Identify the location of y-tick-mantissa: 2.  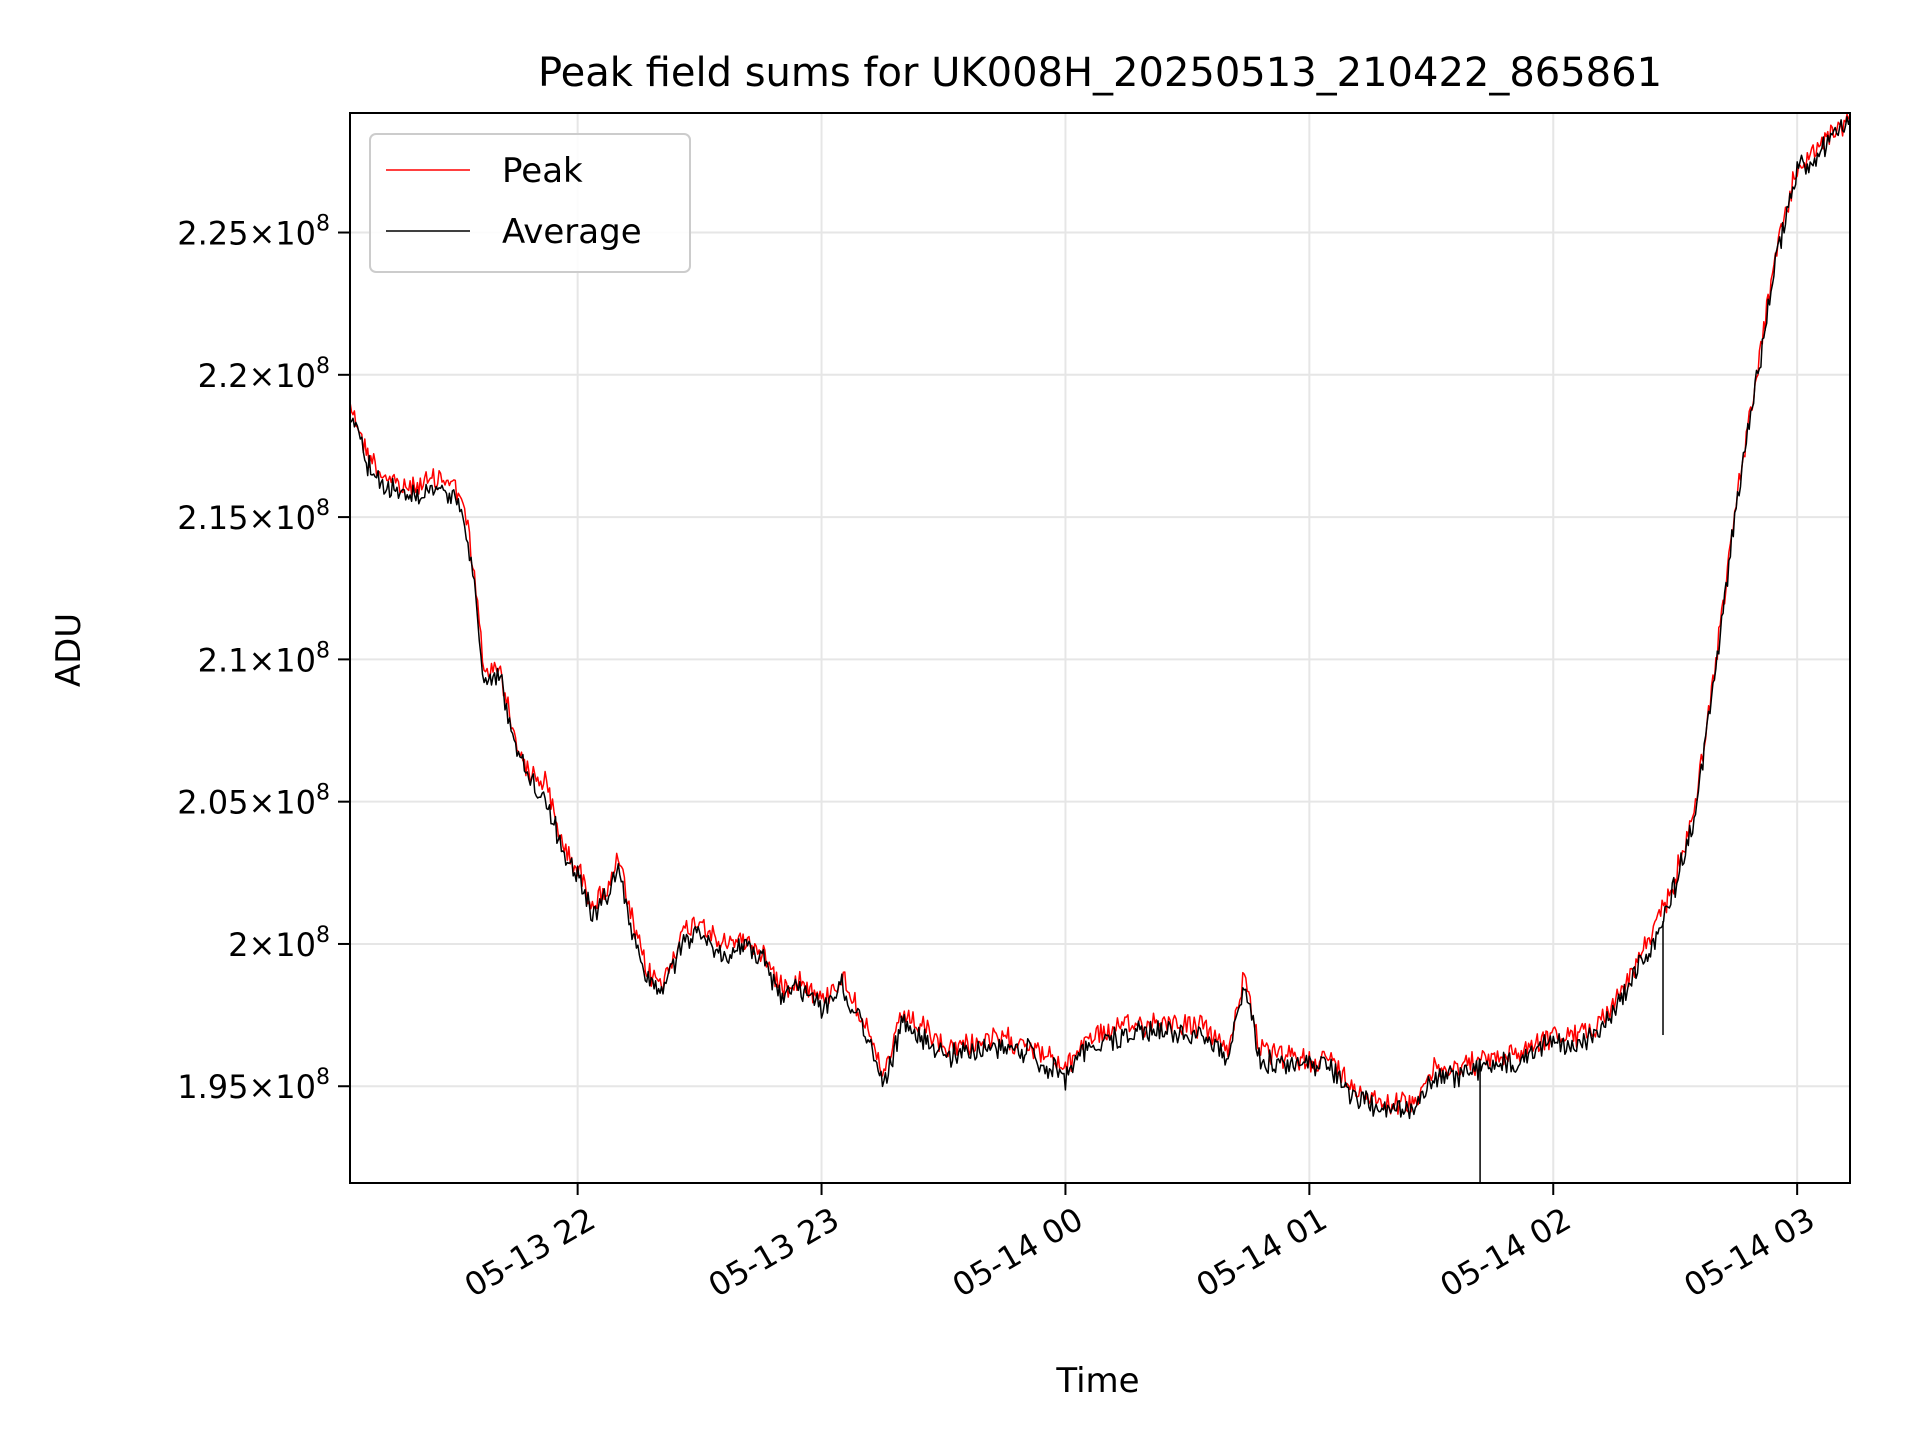
(238, 945).